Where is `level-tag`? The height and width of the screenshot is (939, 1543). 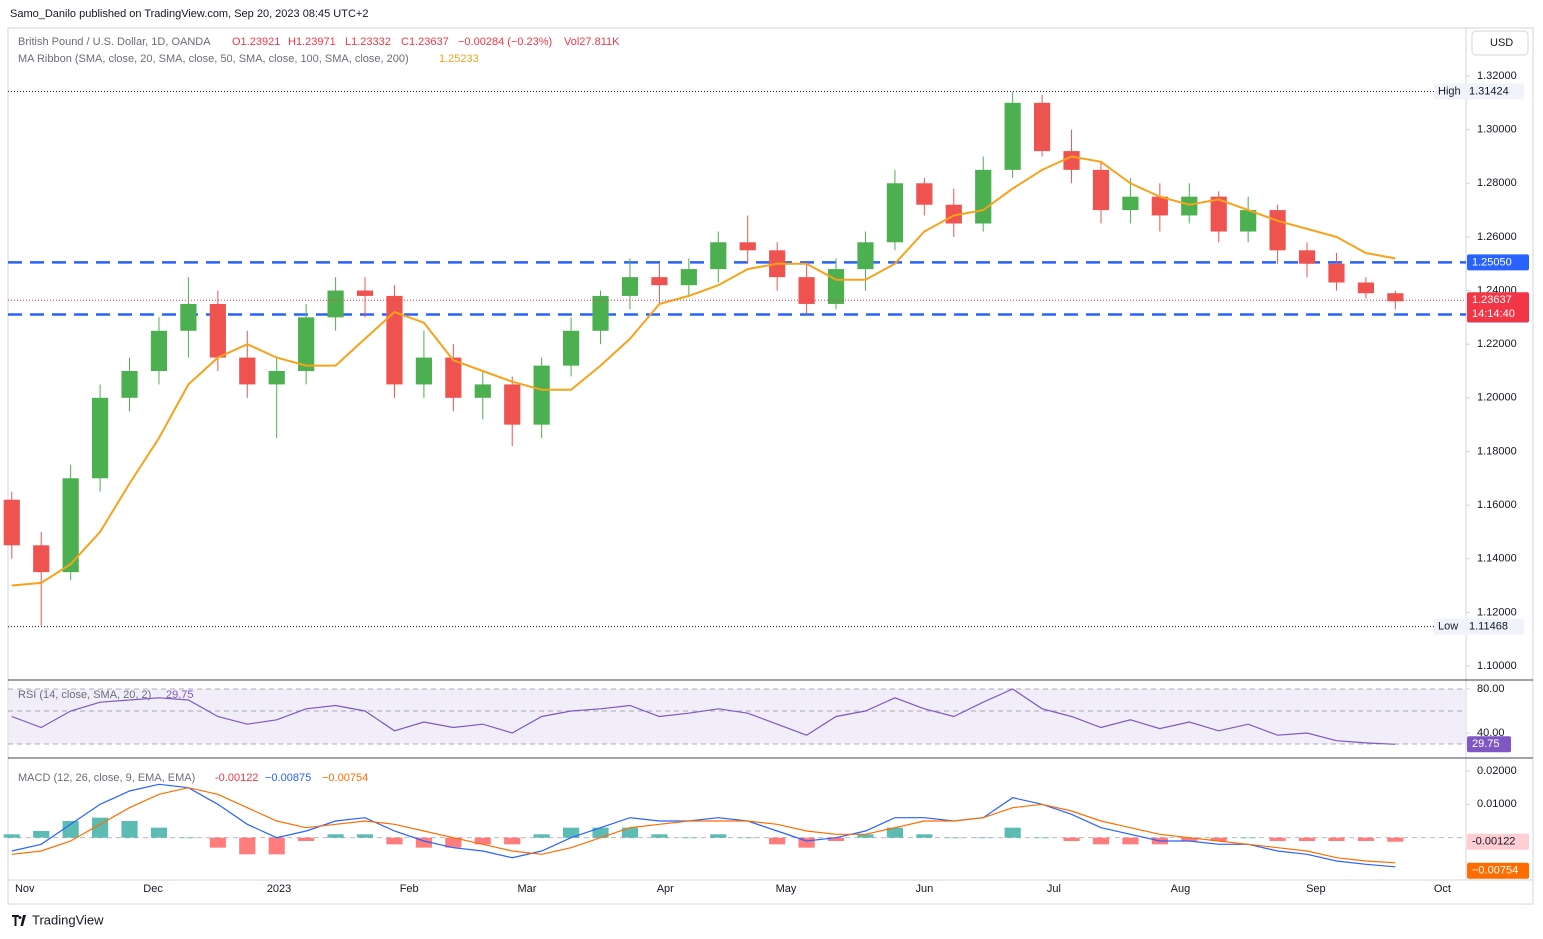 level-tag is located at coordinates (1498, 262).